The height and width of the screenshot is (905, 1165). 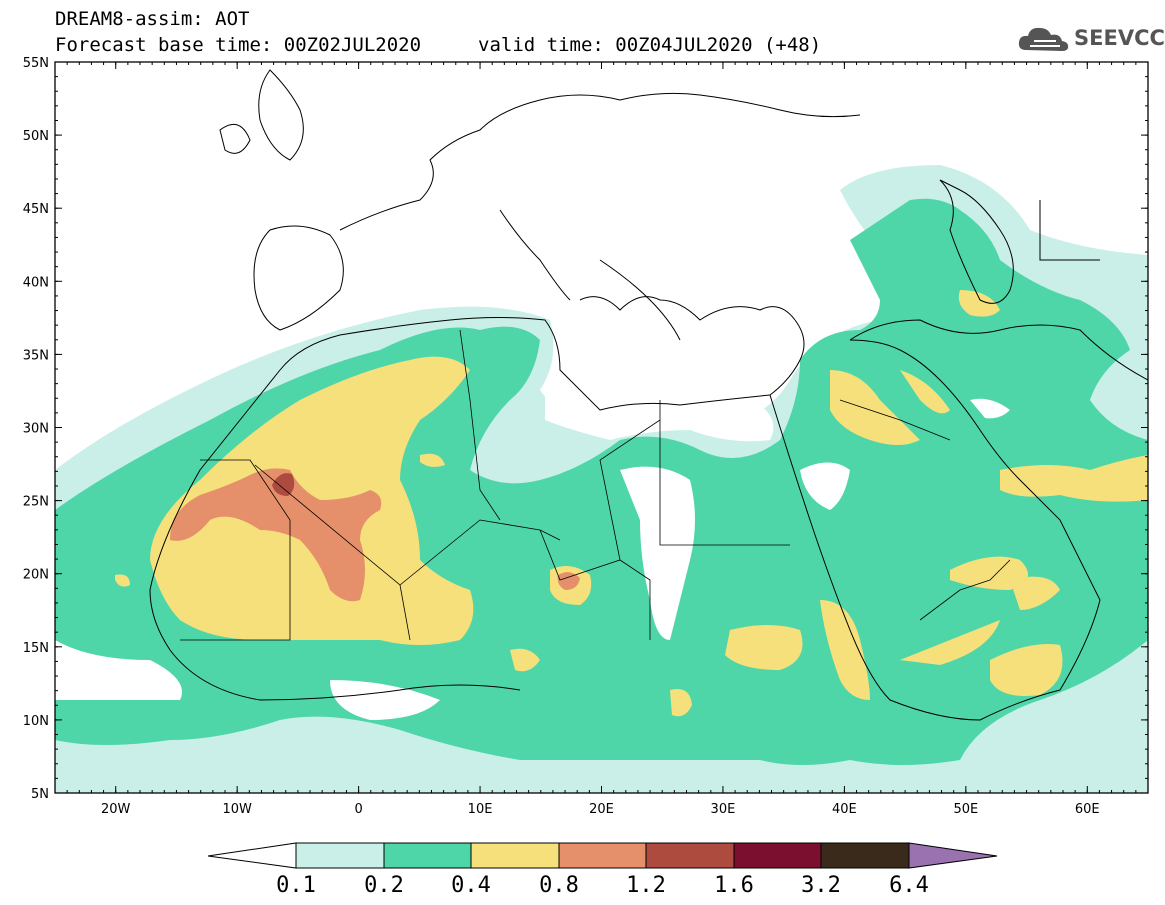 What do you see at coordinates (602, 885) in the screenshot?
I see `colorbar-labels: 0.1 0.2 0.4 0.8 1.2 1.6 3.2 6.4` at bounding box center [602, 885].